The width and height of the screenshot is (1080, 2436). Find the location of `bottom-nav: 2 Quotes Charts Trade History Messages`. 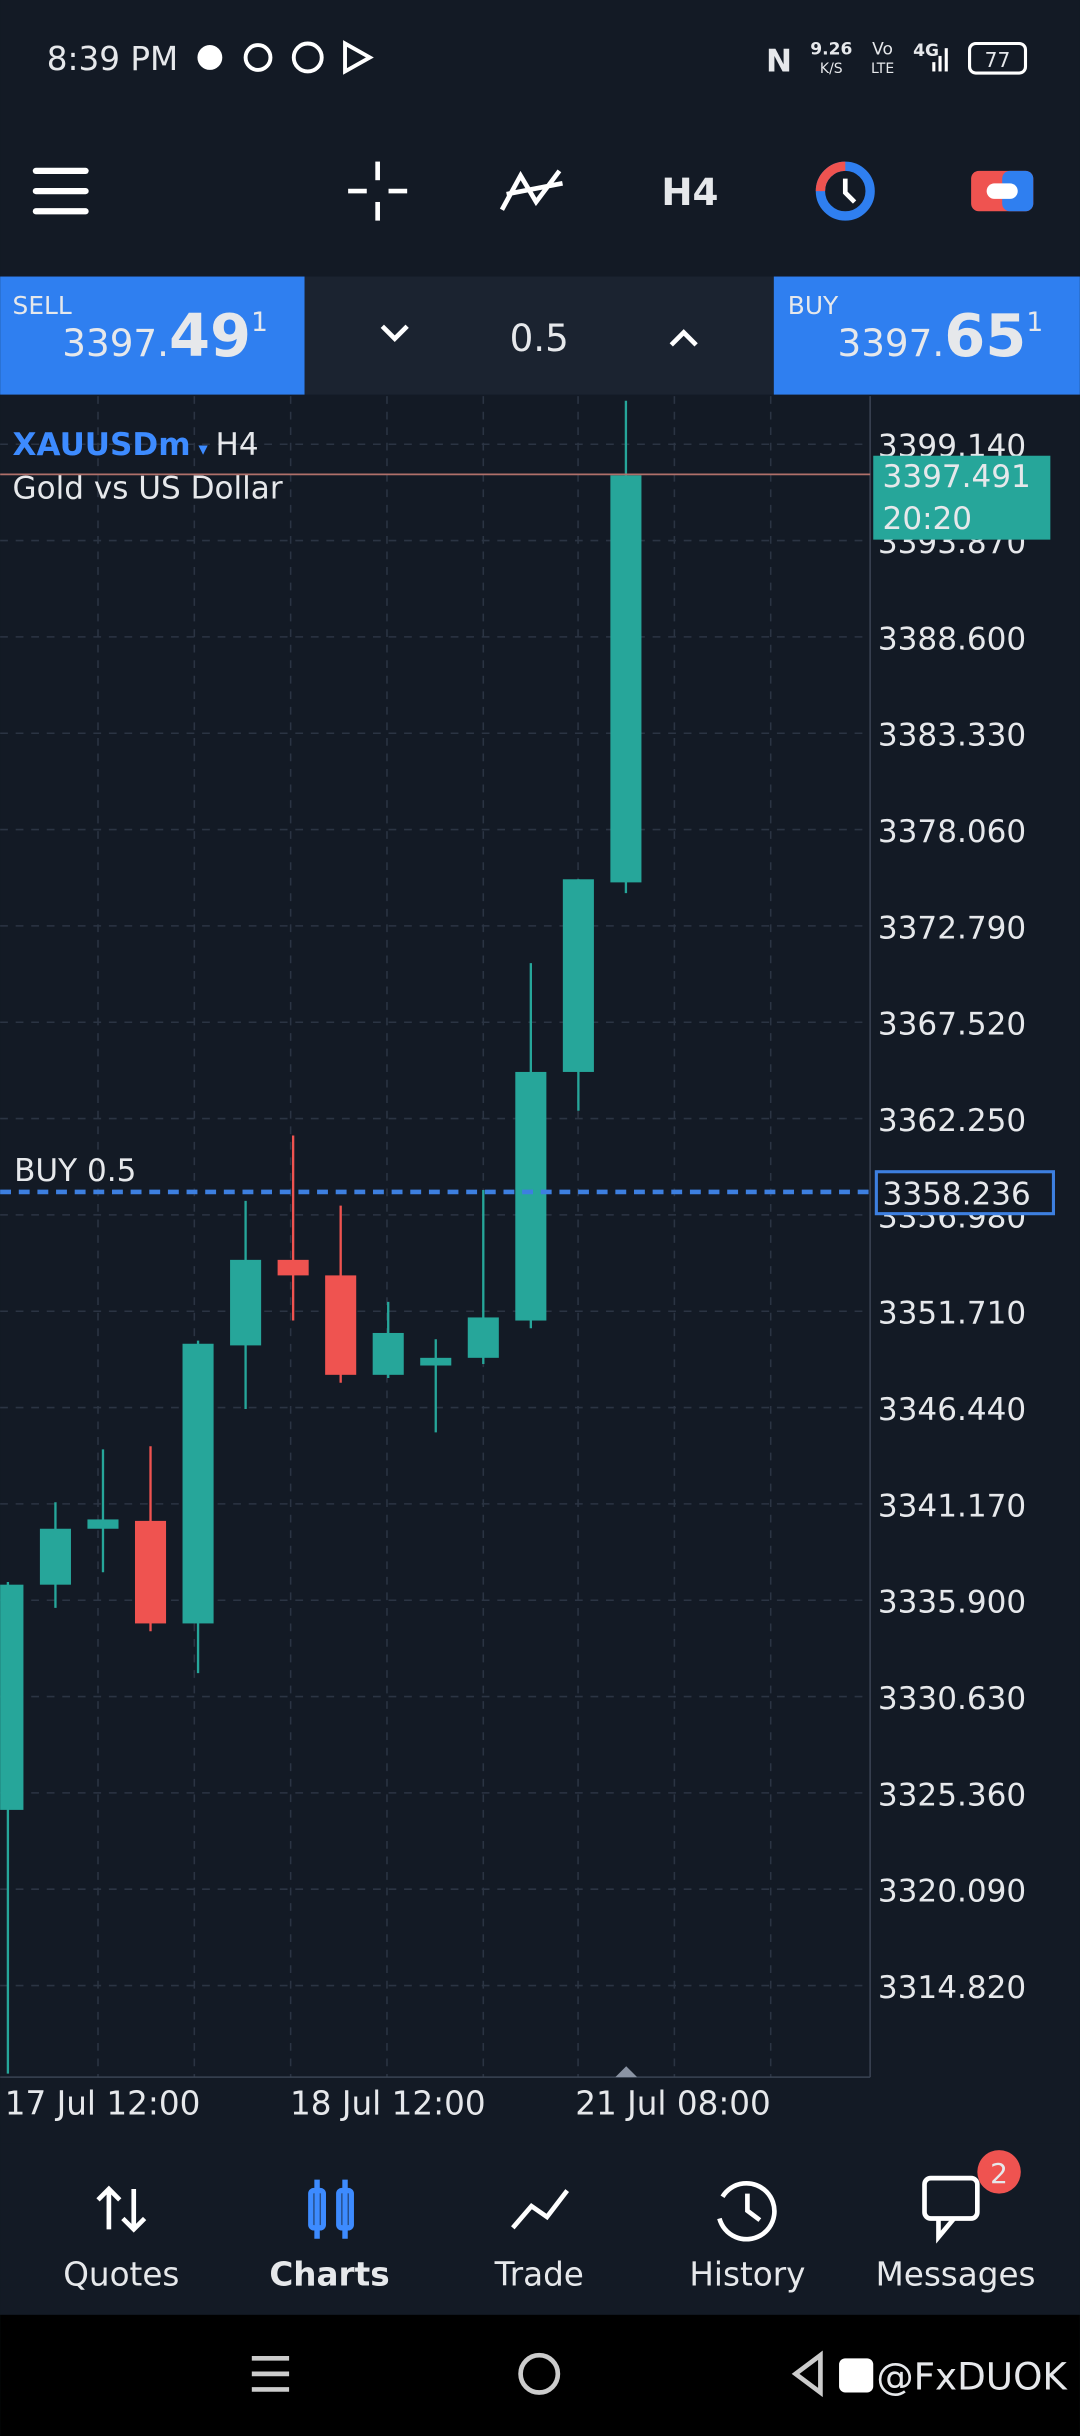

bottom-nav: 2 Quotes Charts Trade History Messages is located at coordinates (540, 2229).